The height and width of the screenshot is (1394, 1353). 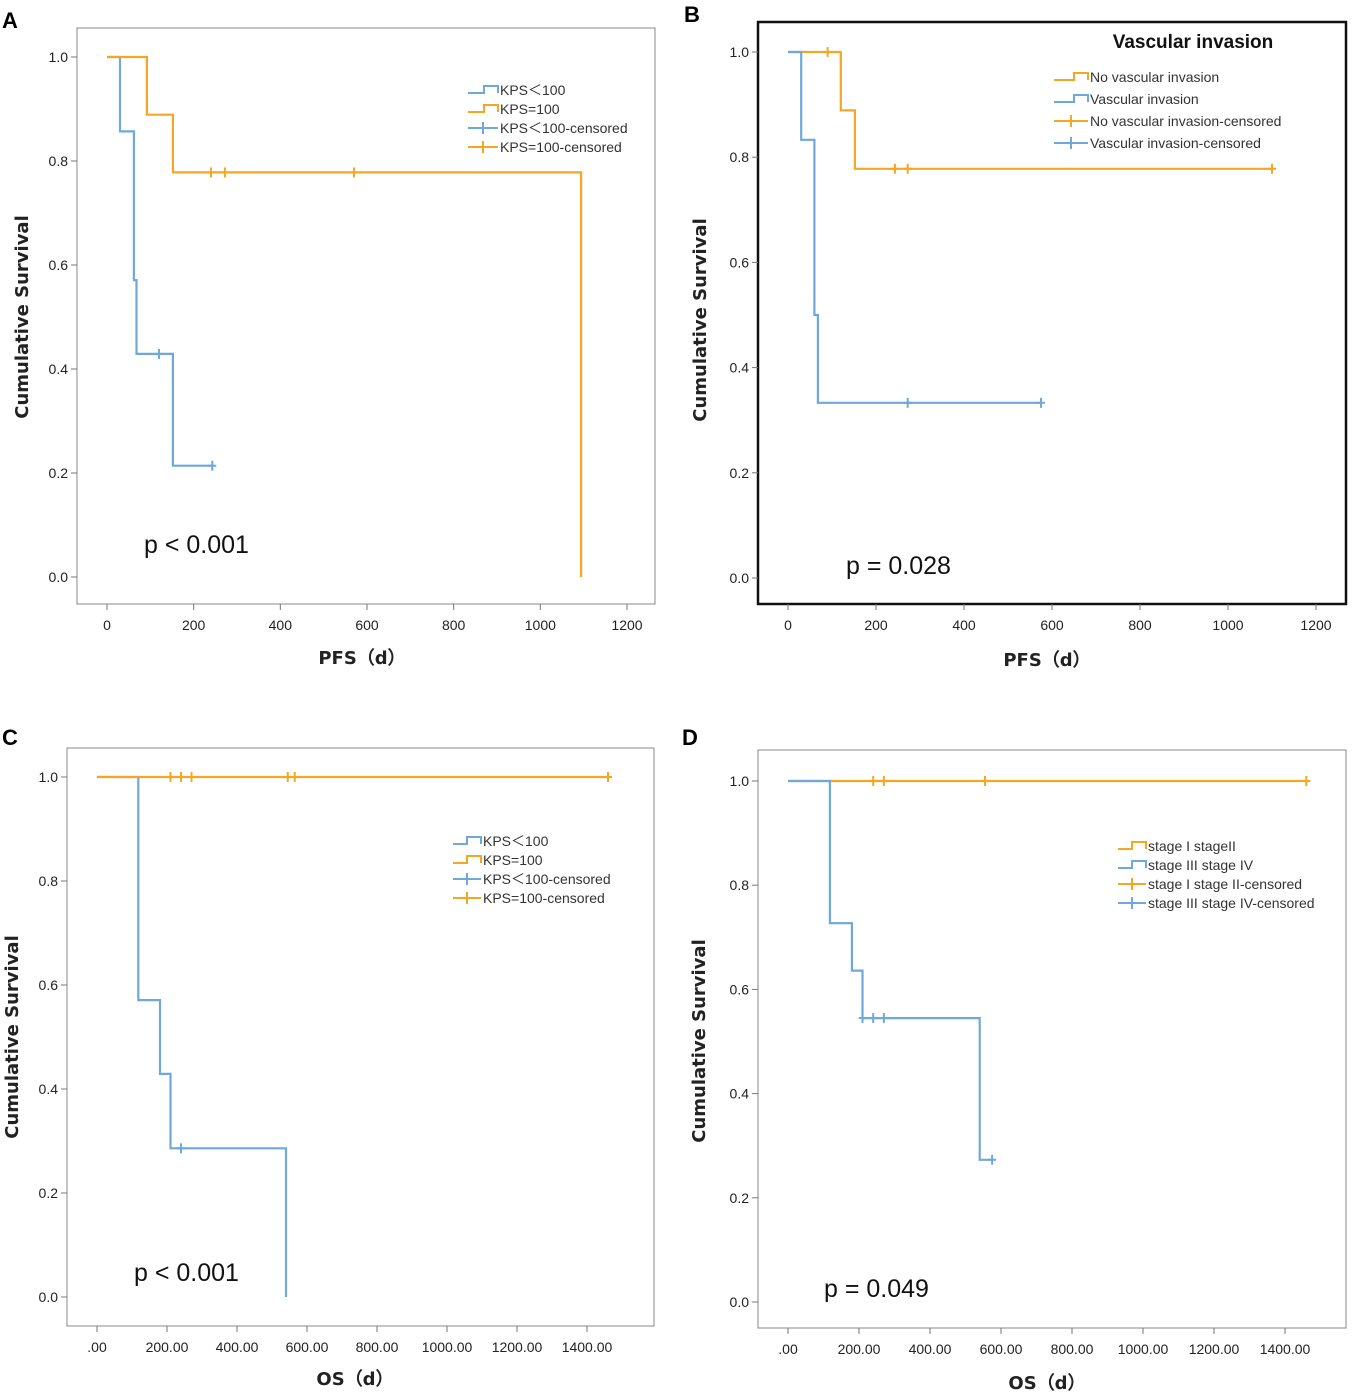 I want to click on legend-entry: stage I stageII, so click(x=1192, y=846).